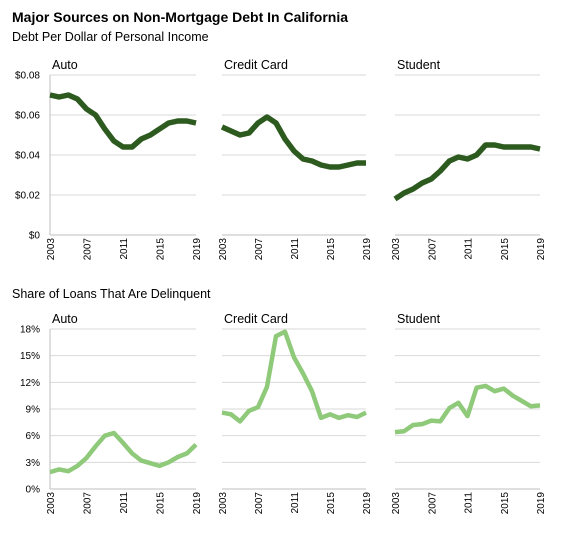 This screenshot has height=547, width=570. What do you see at coordinates (33, 436) in the screenshot?
I see `y-tick-label: 6%` at bounding box center [33, 436].